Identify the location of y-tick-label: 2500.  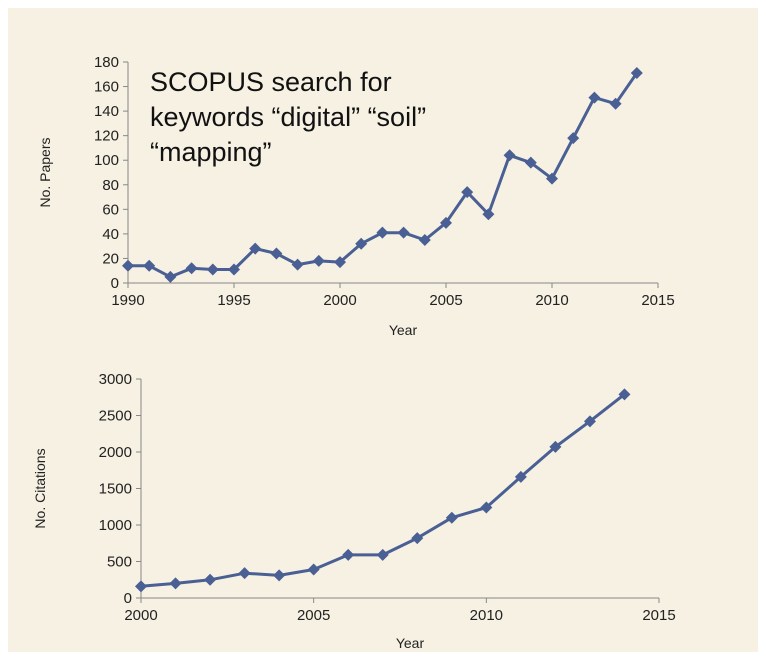
(115, 416).